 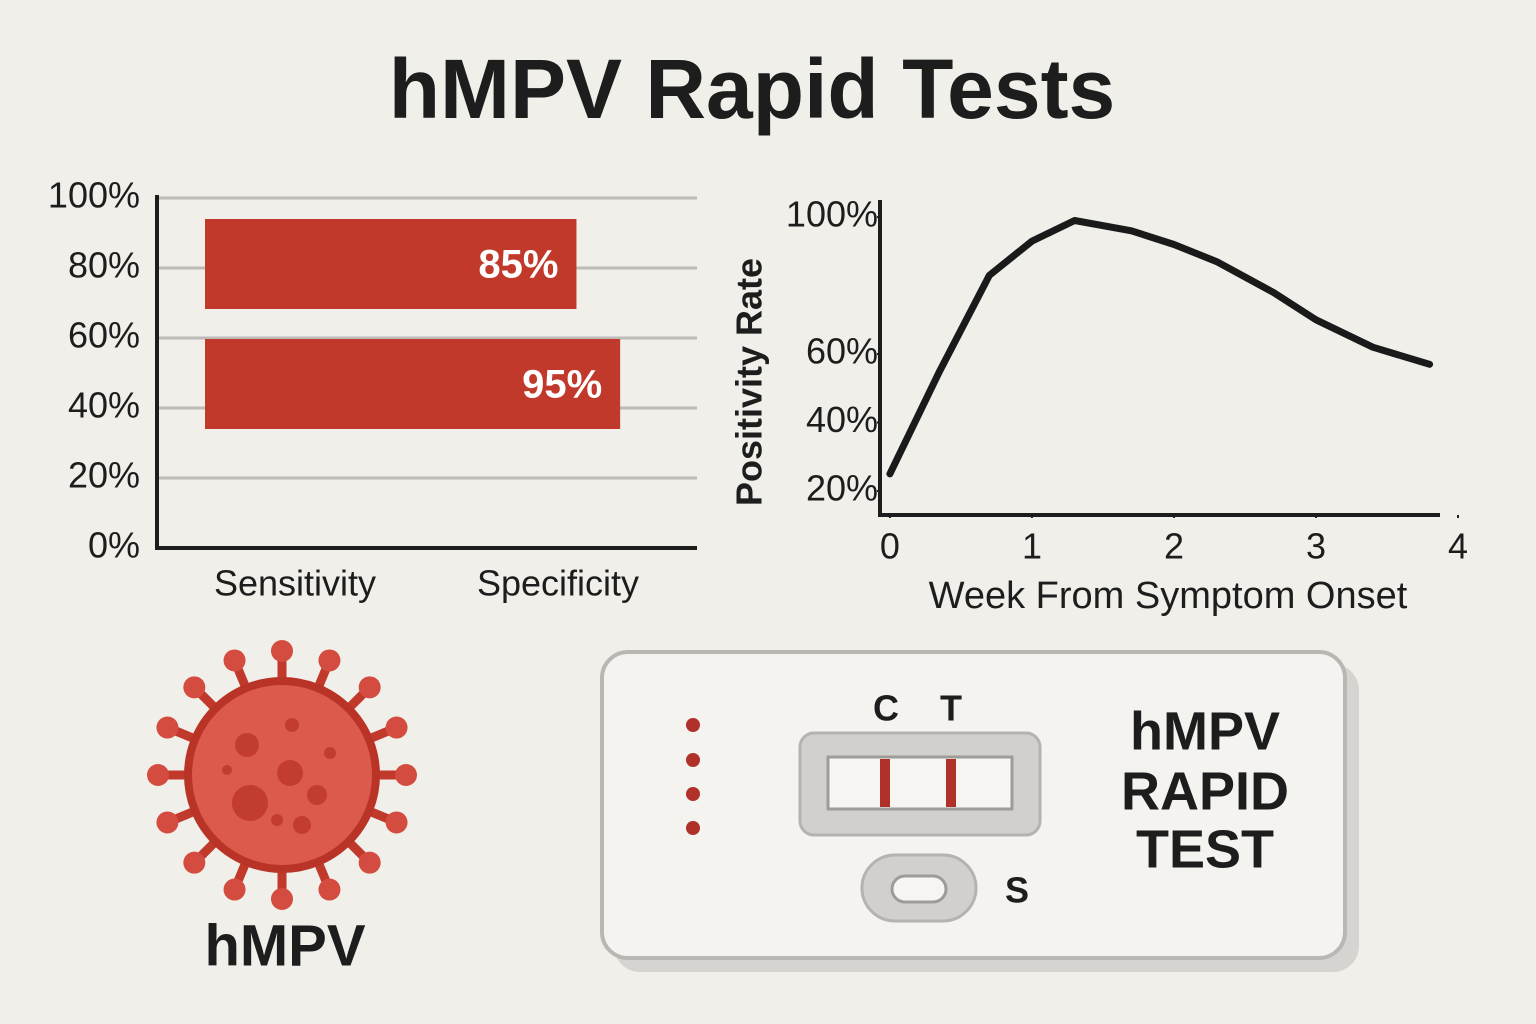 What do you see at coordinates (919, 889) in the screenshot?
I see `sample-well` at bounding box center [919, 889].